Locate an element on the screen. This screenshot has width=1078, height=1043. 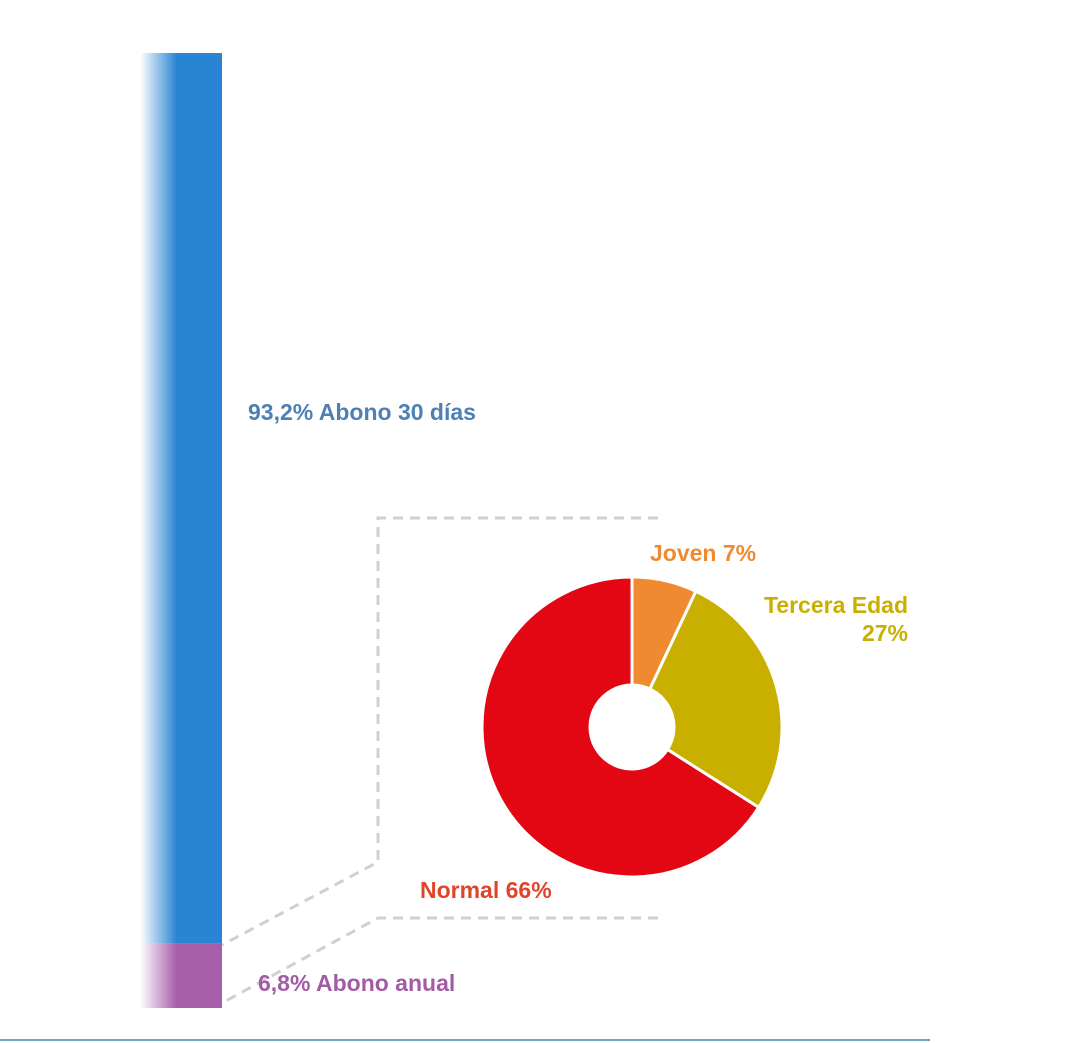
category-label: Joven is located at coordinates (683, 553).